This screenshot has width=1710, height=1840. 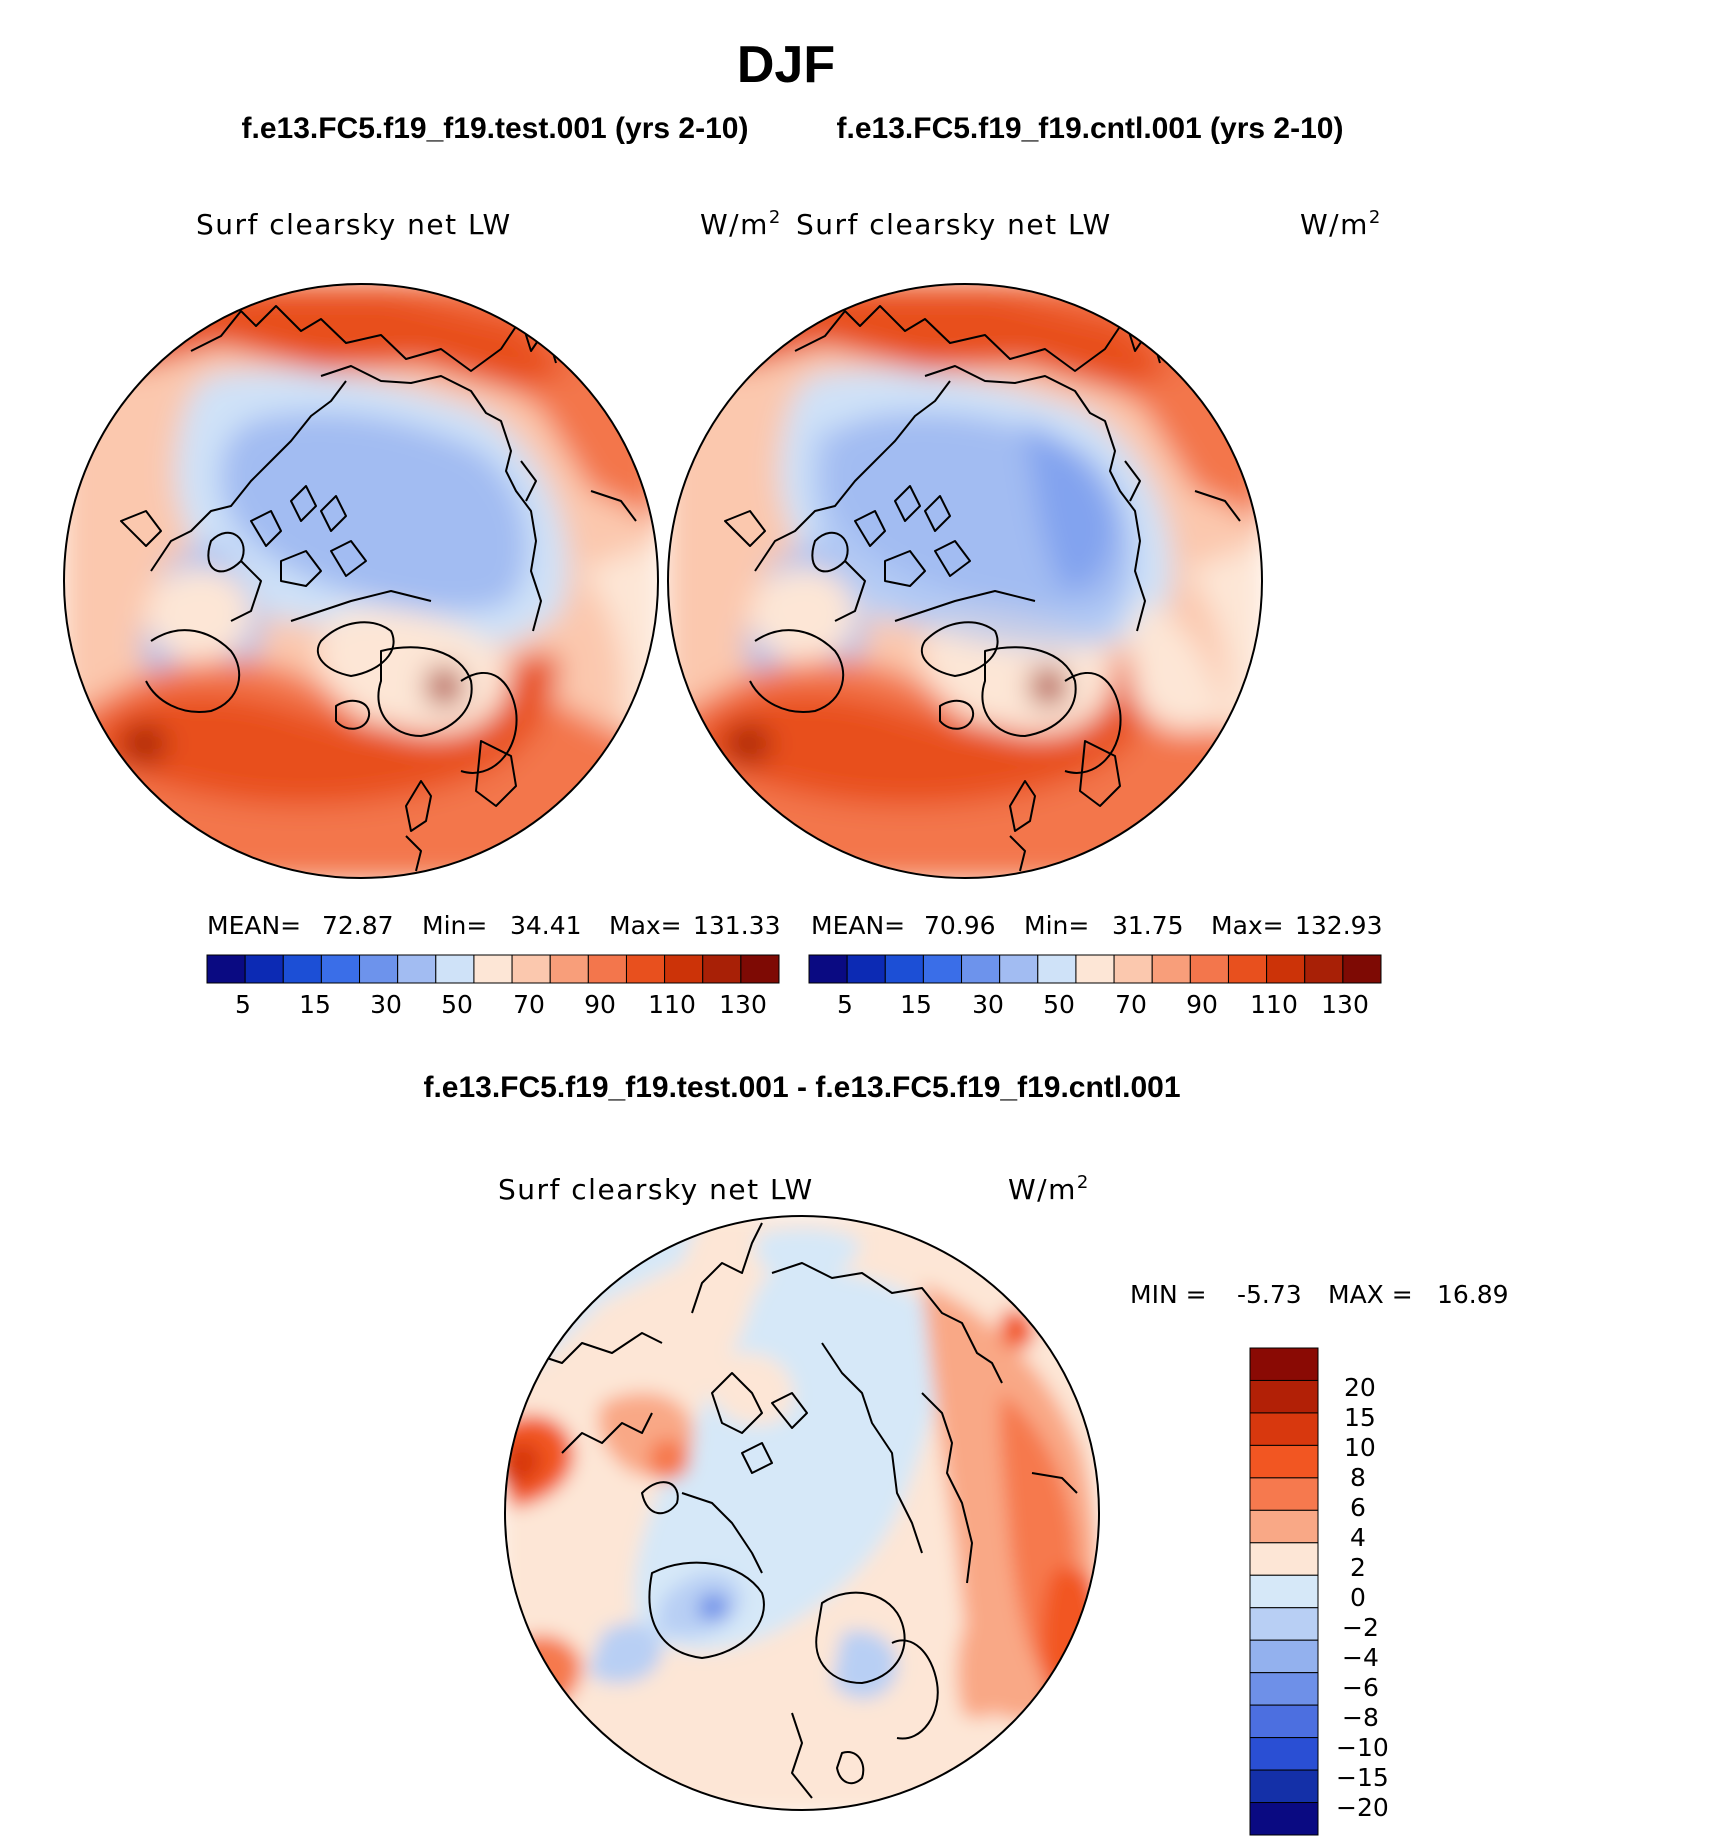 I want to click on panel-c-cbar-label: −4, so click(x=1360, y=1657).